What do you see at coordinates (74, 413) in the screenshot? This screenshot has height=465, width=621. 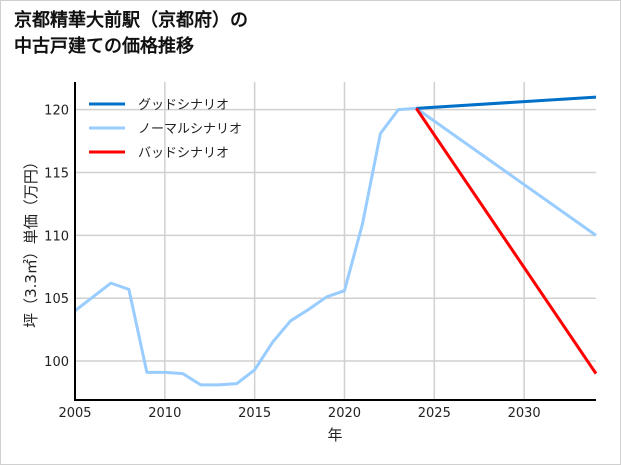 I see `x-tick-label: 2005` at bounding box center [74, 413].